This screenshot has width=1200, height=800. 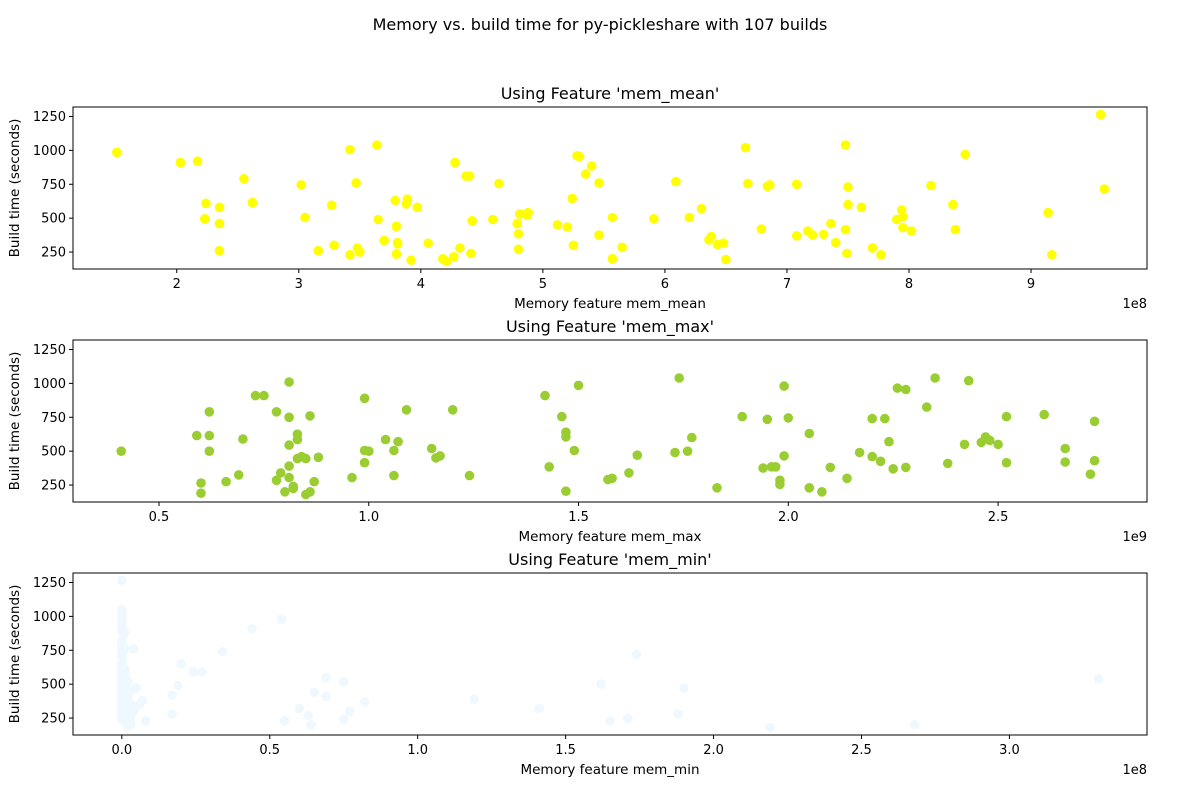 I want to click on x-tick-label: 3.0, so click(x=1009, y=750).